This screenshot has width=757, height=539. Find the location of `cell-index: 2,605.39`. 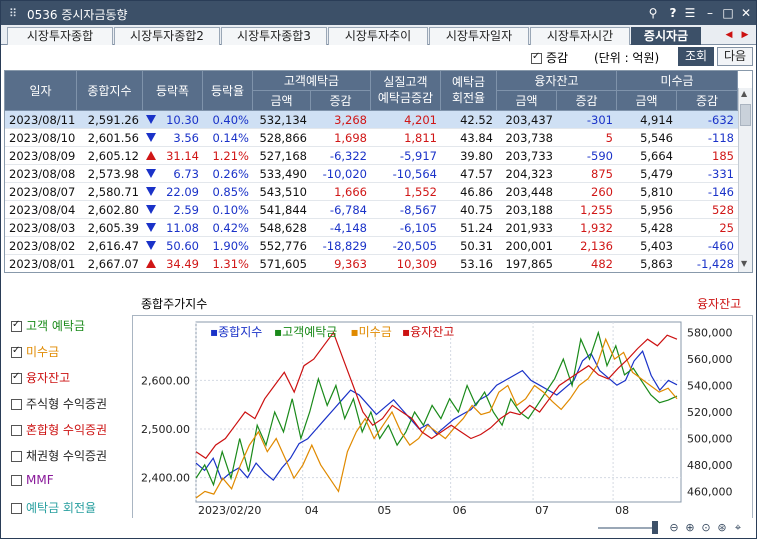

cell-index: 2,605.39 is located at coordinates (113, 228).